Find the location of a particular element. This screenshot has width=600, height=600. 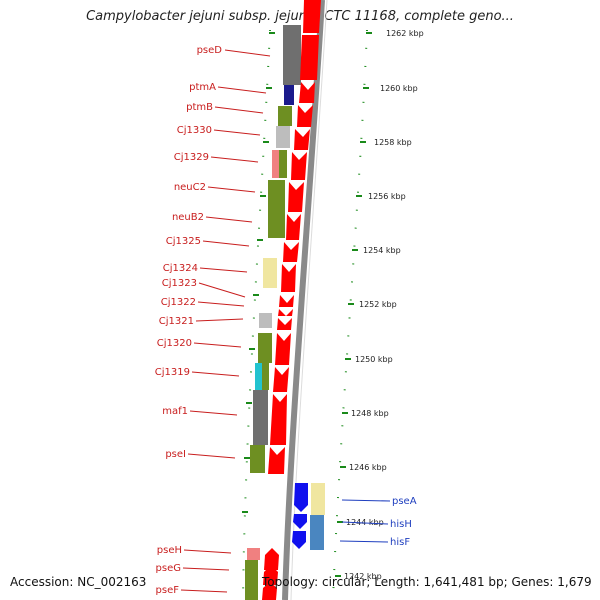

gene-label: Cj1329 is located at coordinates (191, 157).